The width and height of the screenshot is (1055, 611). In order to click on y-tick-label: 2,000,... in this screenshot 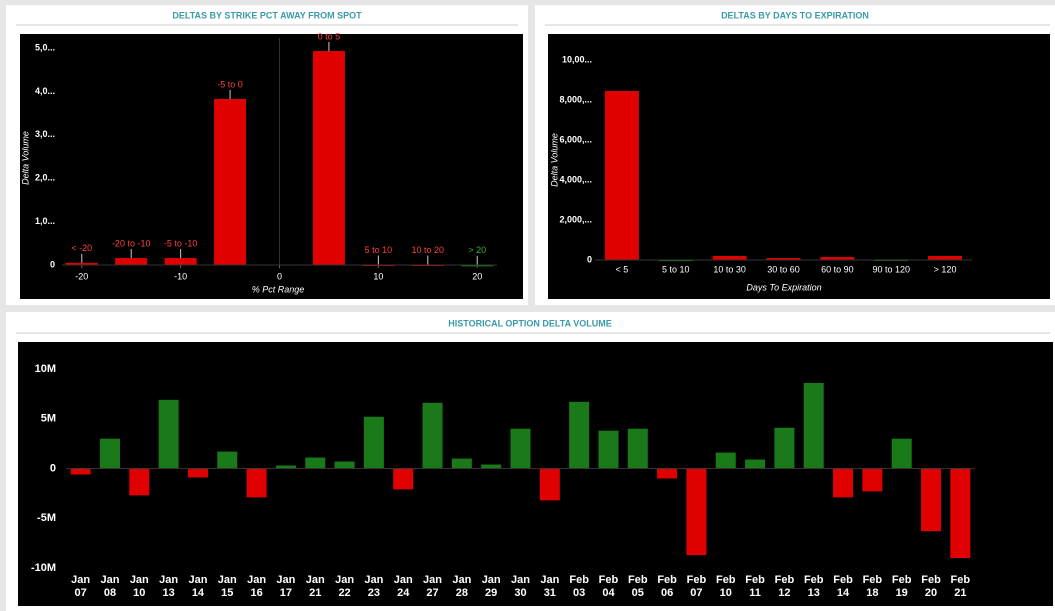, I will do `click(575, 219)`.